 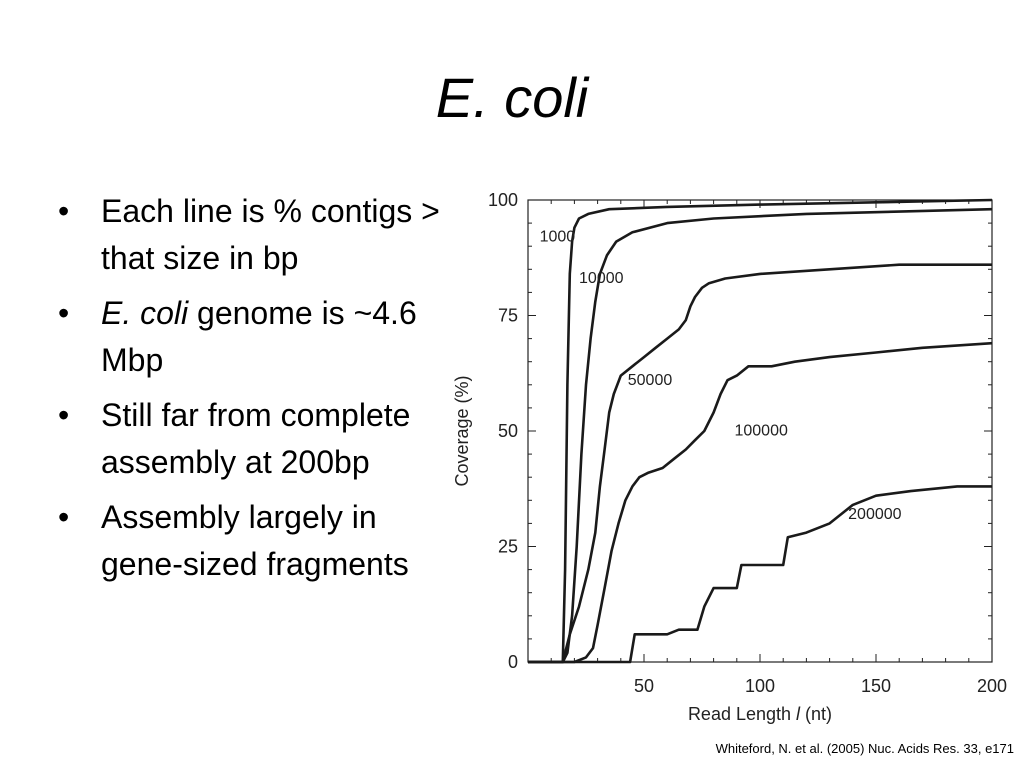 I want to click on x-tick-label: 200, so click(x=992, y=686).